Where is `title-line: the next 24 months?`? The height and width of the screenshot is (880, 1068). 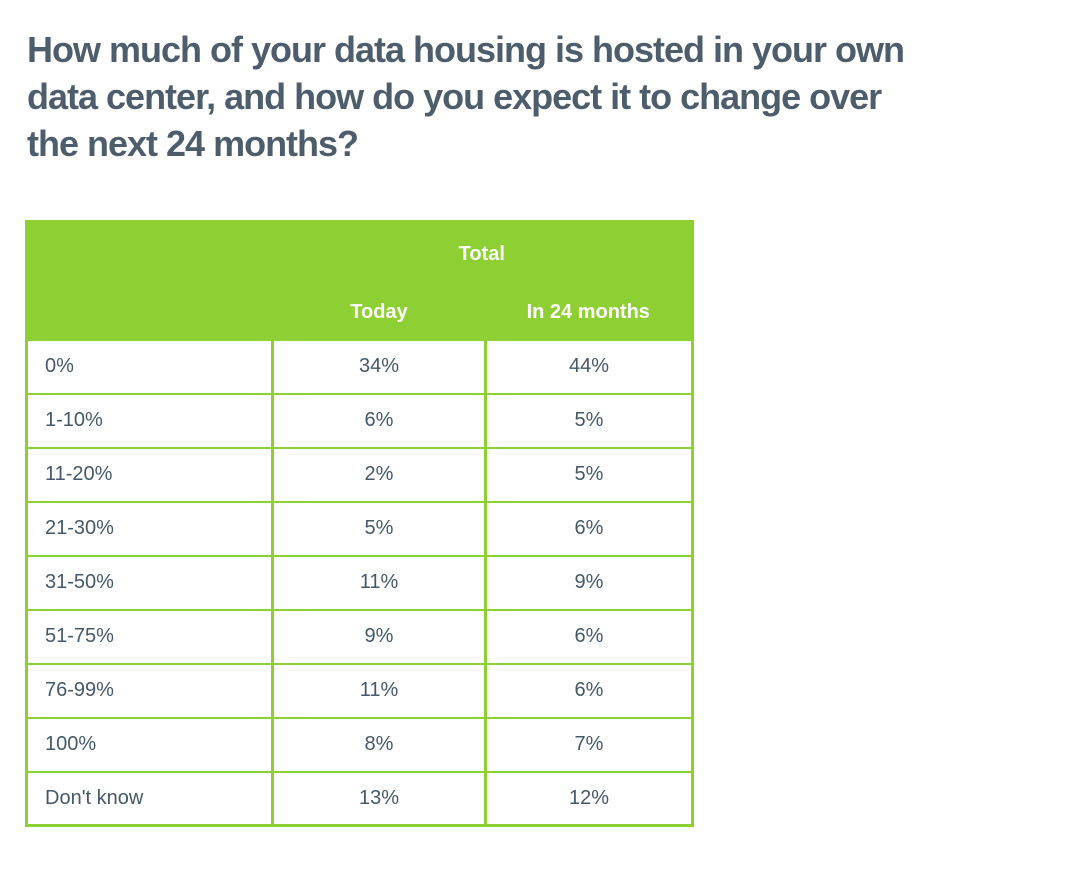
title-line: the next 24 months? is located at coordinates (193, 143).